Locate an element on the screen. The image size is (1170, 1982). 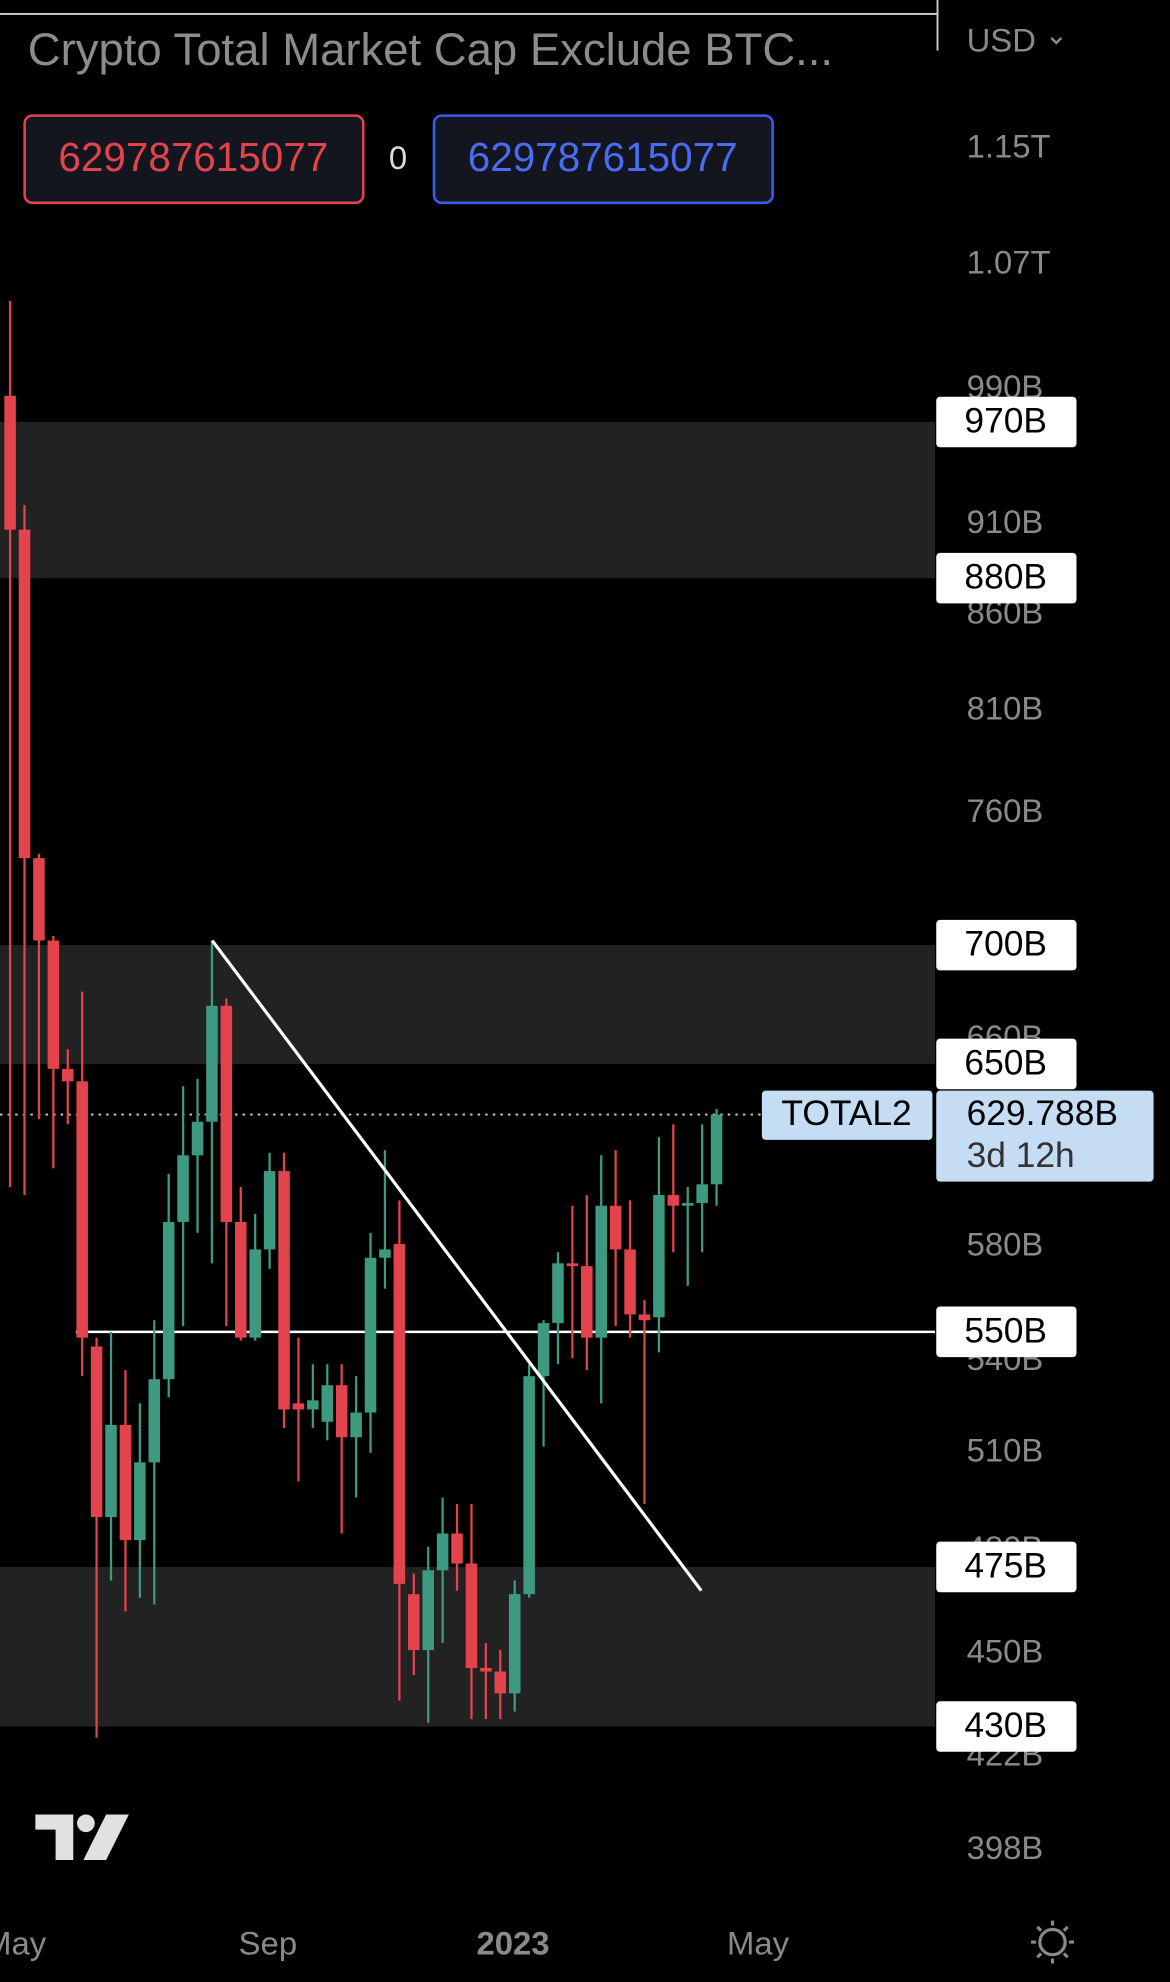
symbol-label-box is located at coordinates (847, 1115).